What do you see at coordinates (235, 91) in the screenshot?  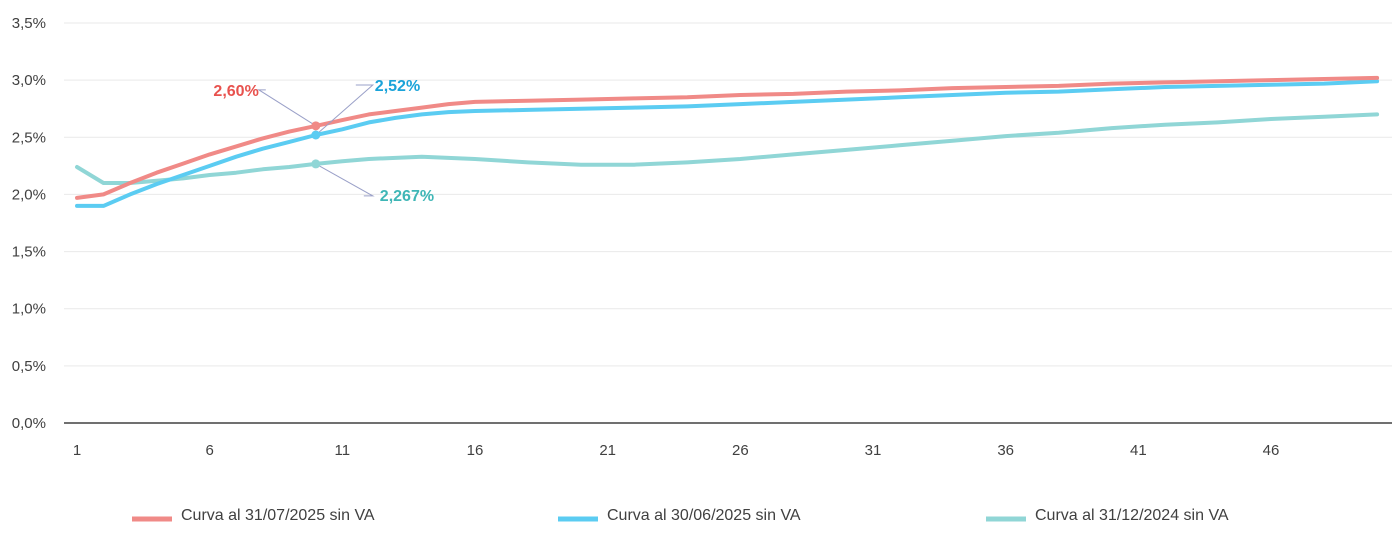 I see `annotation-label: 2,60%` at bounding box center [235, 91].